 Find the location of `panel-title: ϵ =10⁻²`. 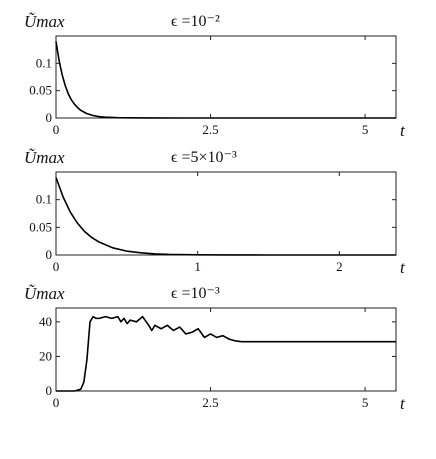

panel-title: ϵ =10⁻² is located at coordinates (195, 21).